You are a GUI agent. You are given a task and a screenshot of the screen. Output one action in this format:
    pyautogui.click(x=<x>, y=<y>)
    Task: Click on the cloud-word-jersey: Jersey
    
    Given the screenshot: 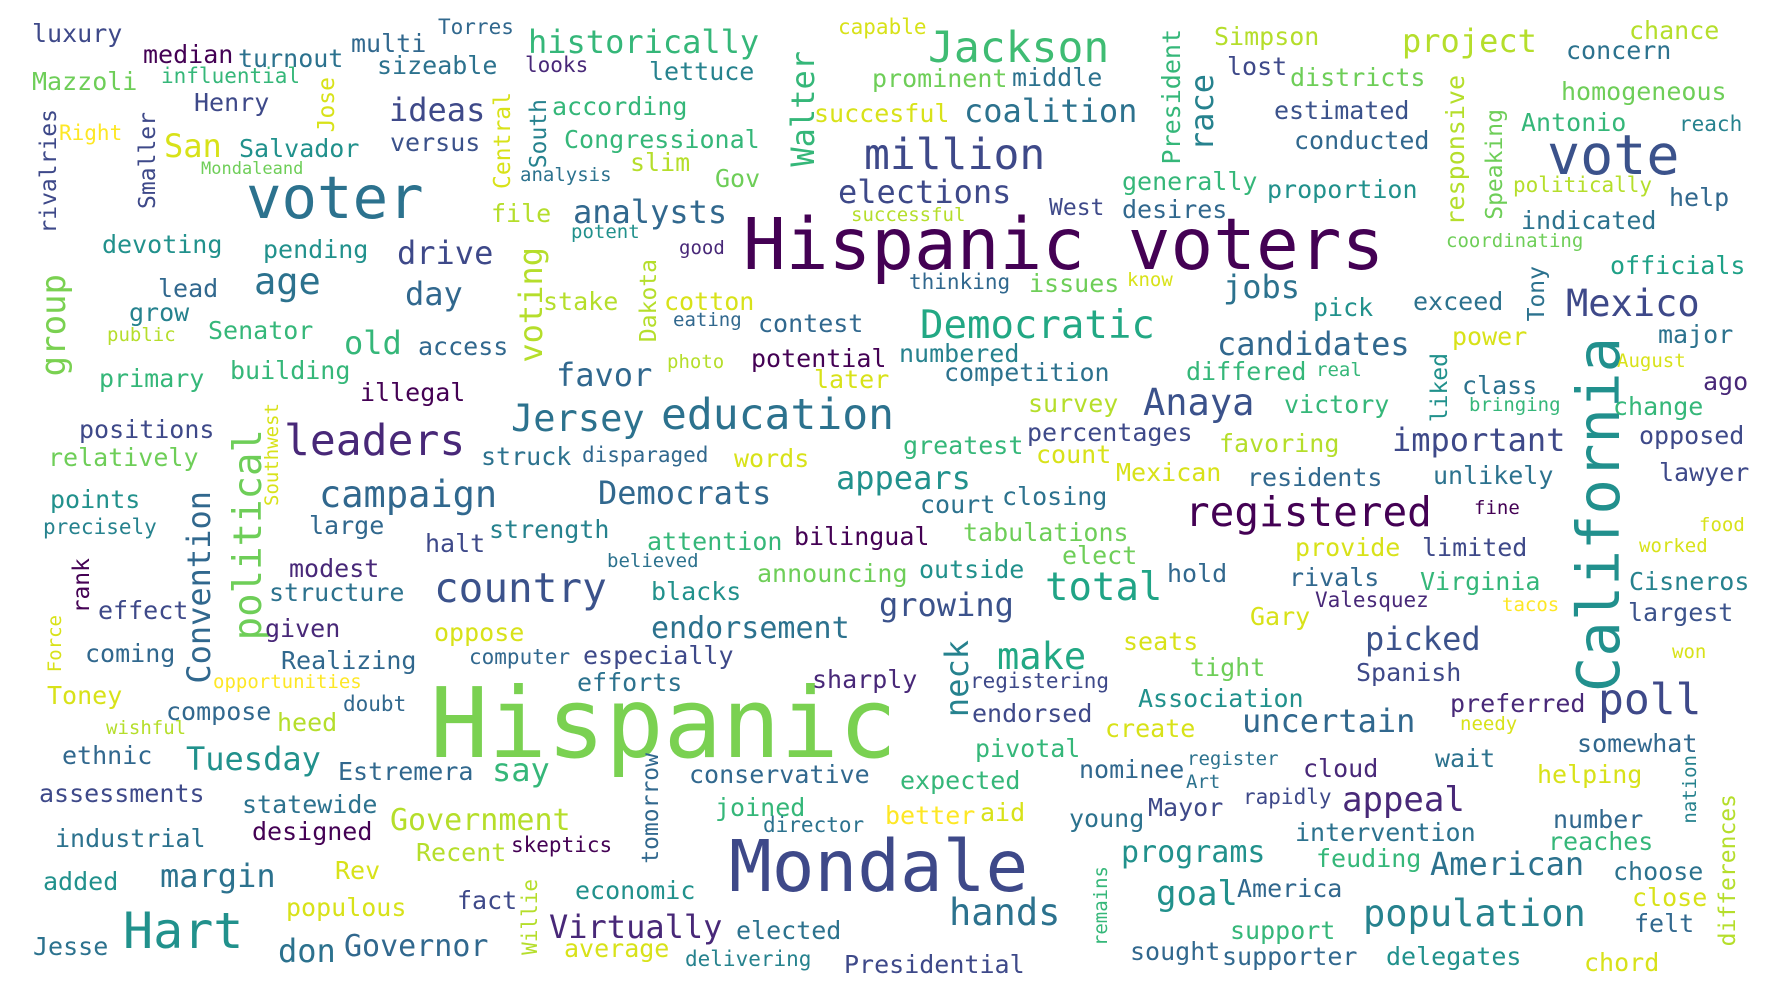 What is the action you would take?
    pyautogui.click(x=578, y=418)
    